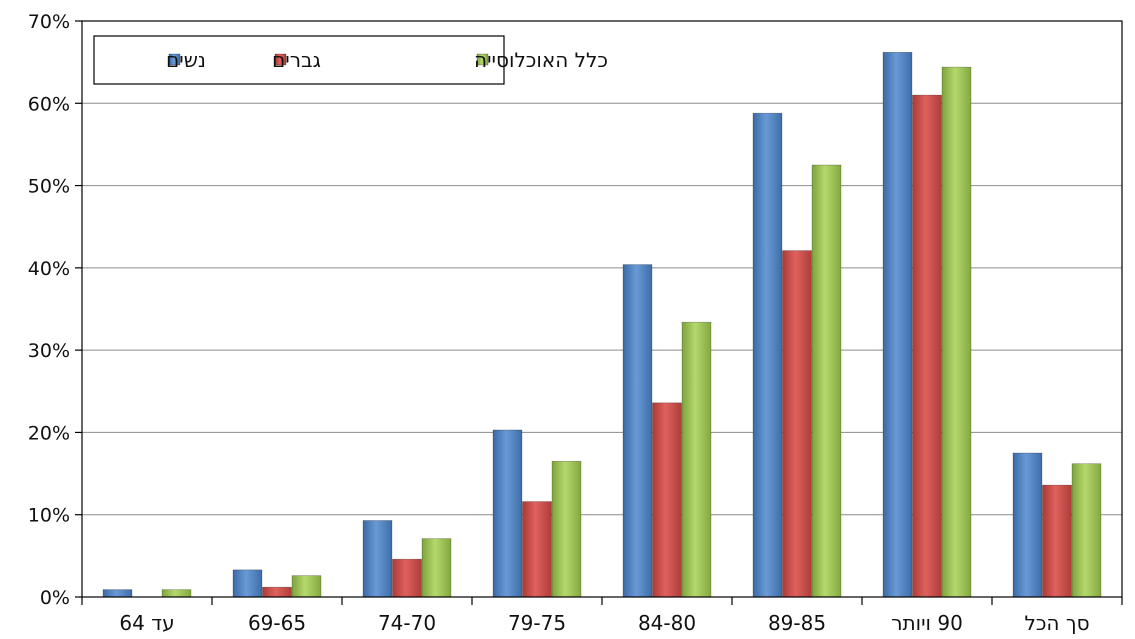 The height and width of the screenshot is (639, 1135). Describe the element at coordinates (49, 104) in the screenshot. I see `y-tick-label: 60%` at that location.